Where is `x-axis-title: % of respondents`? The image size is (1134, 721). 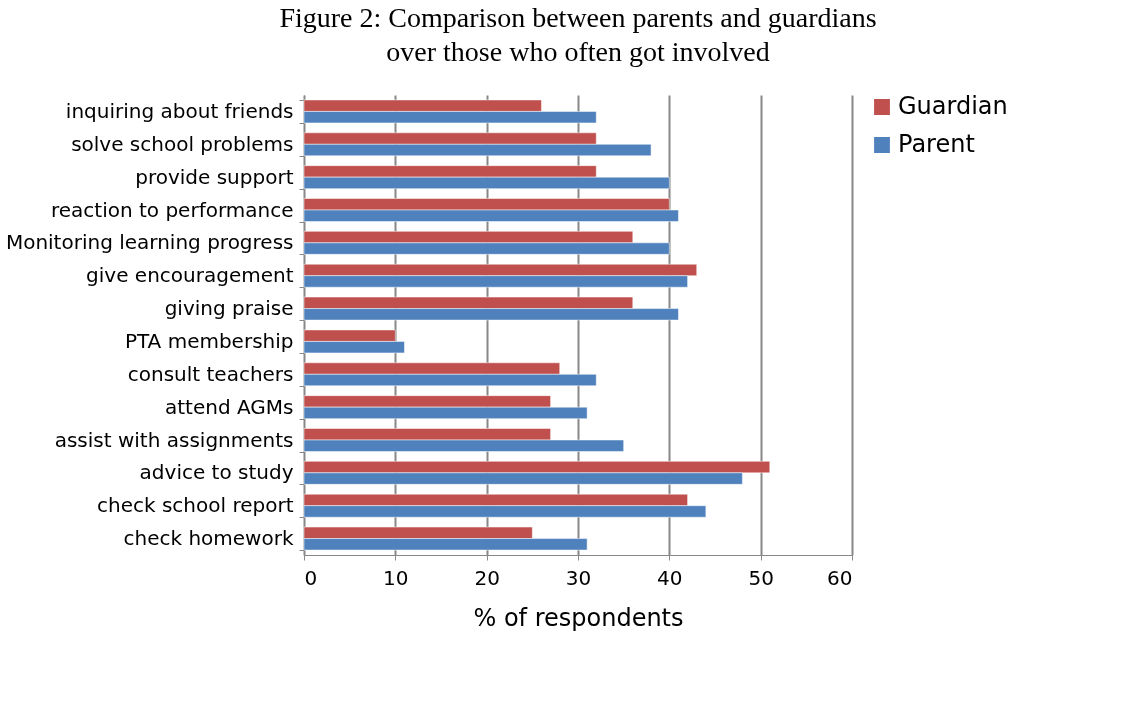 x-axis-title: % of respondents is located at coordinates (578, 617).